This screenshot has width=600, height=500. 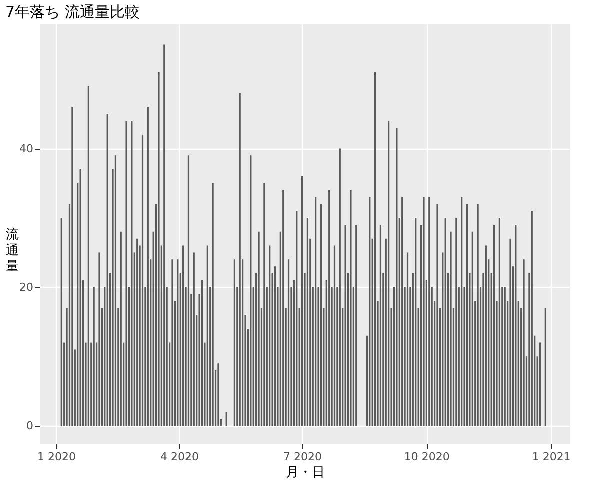 What do you see at coordinates (427, 457) in the screenshot?
I see `x-tick-label: 10 2020` at bounding box center [427, 457].